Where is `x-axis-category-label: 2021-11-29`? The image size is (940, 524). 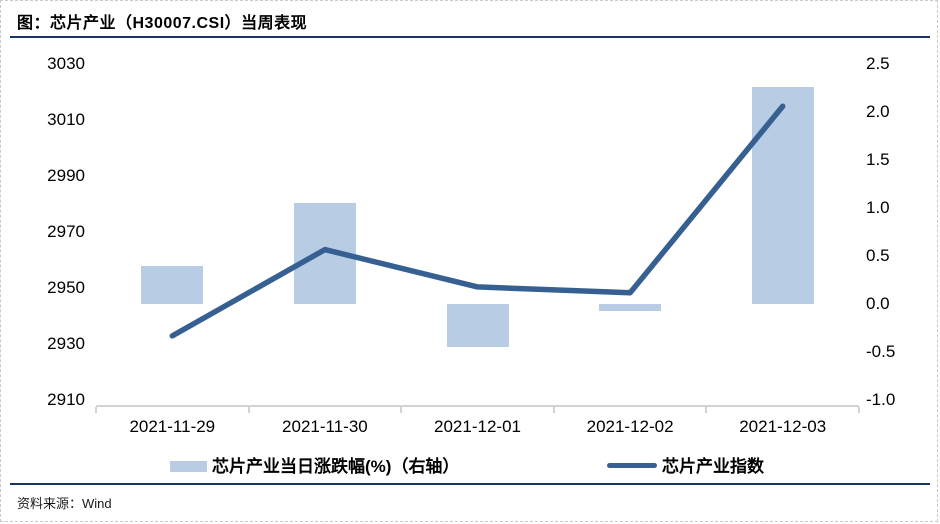
x-axis-category-label: 2021-11-29 is located at coordinates (172, 426).